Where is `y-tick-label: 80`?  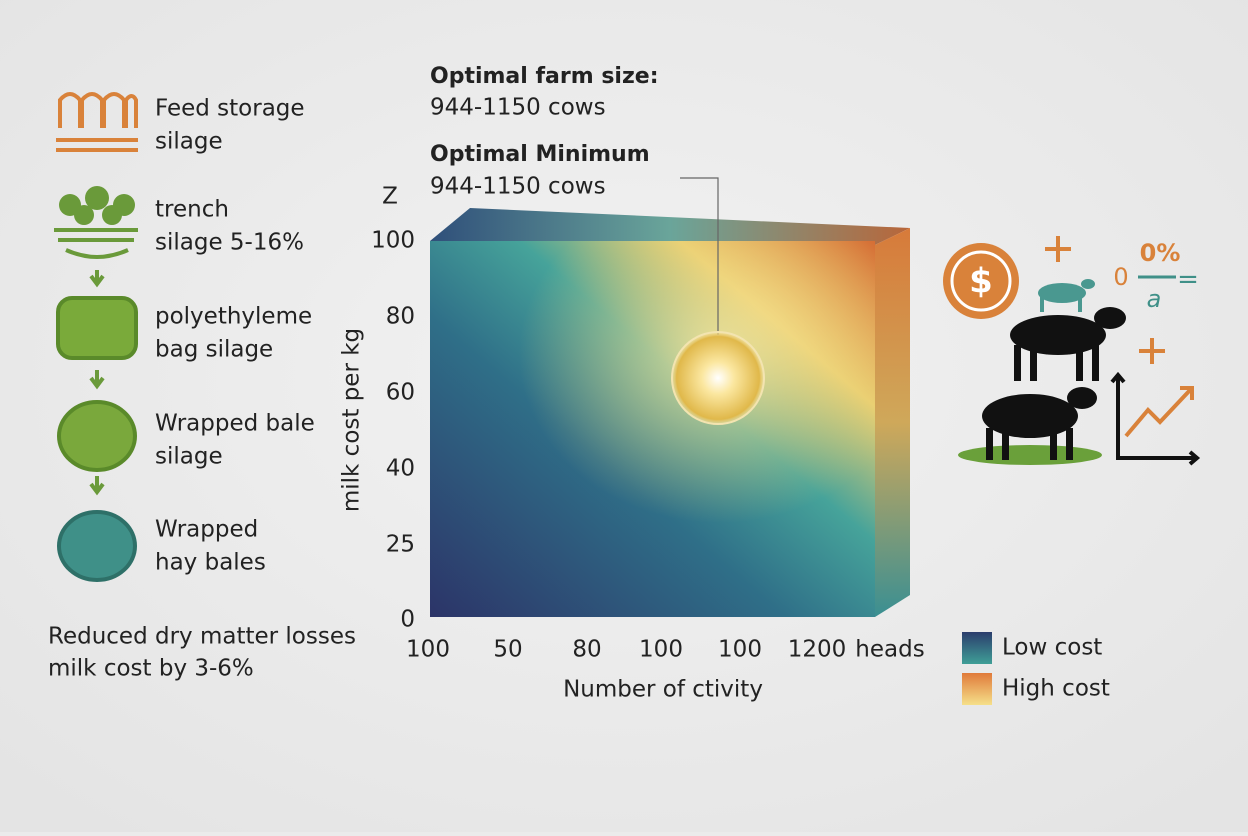
y-tick-label: 80 is located at coordinates (400, 317).